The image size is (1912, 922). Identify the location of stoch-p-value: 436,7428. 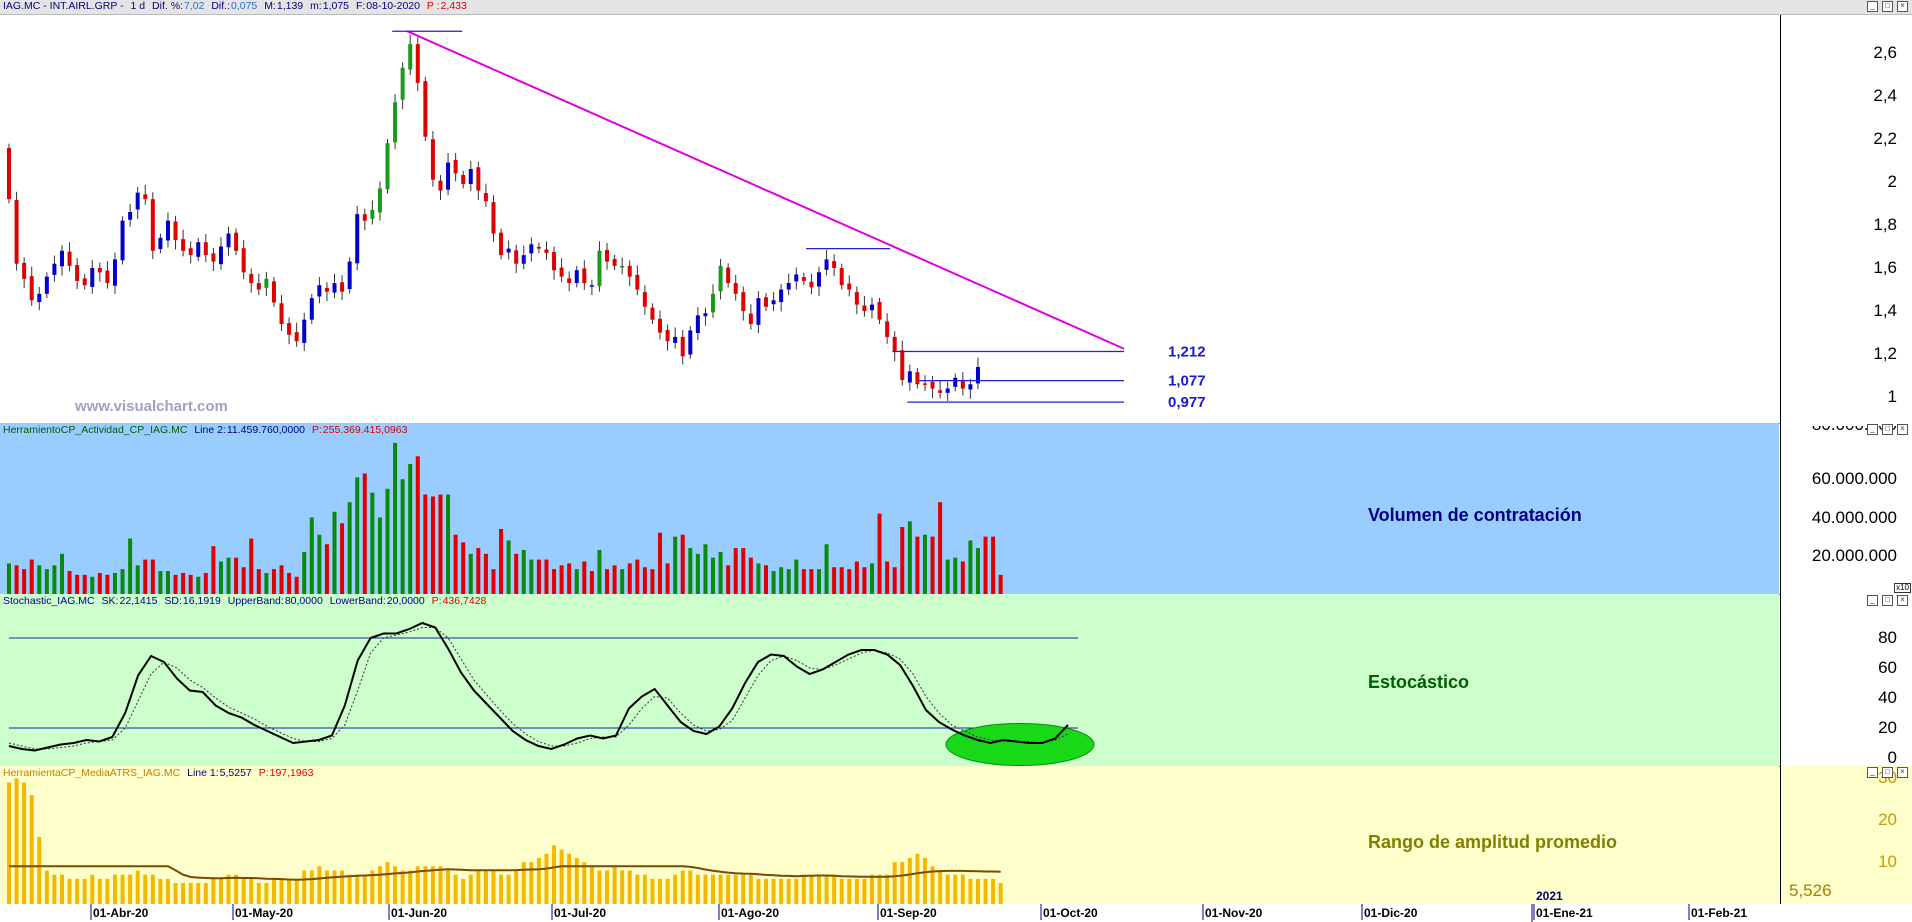
(464, 601).